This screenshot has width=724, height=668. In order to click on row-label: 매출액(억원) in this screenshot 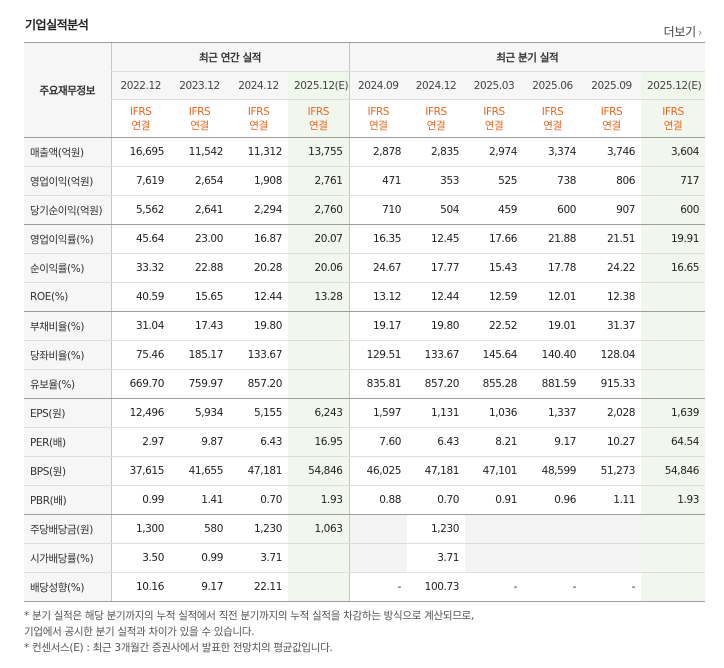, I will do `click(67, 152)`.